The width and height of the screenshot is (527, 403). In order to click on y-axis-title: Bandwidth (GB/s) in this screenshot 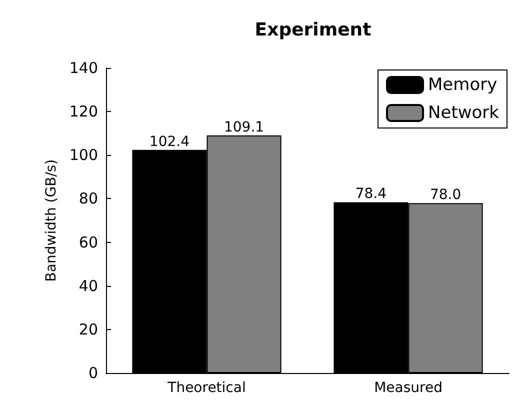, I will do `click(51, 220)`.